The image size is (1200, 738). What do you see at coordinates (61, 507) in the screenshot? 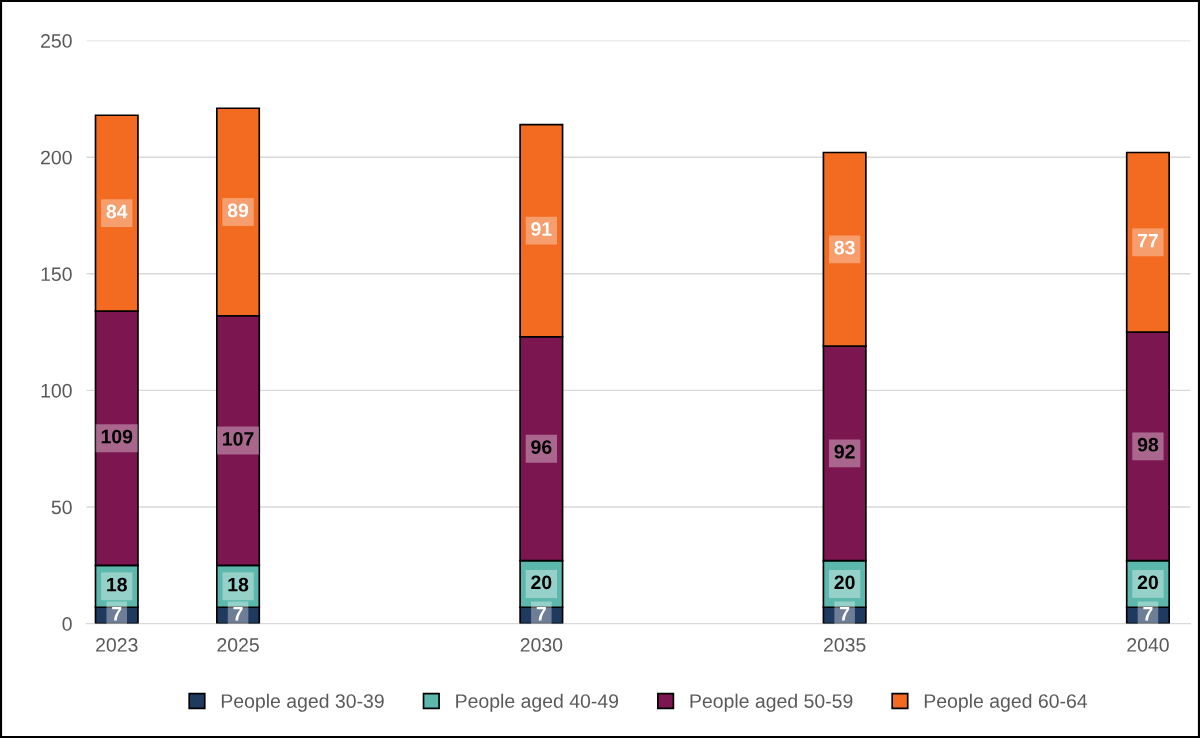
I see `y-tick-label: 50` at bounding box center [61, 507].